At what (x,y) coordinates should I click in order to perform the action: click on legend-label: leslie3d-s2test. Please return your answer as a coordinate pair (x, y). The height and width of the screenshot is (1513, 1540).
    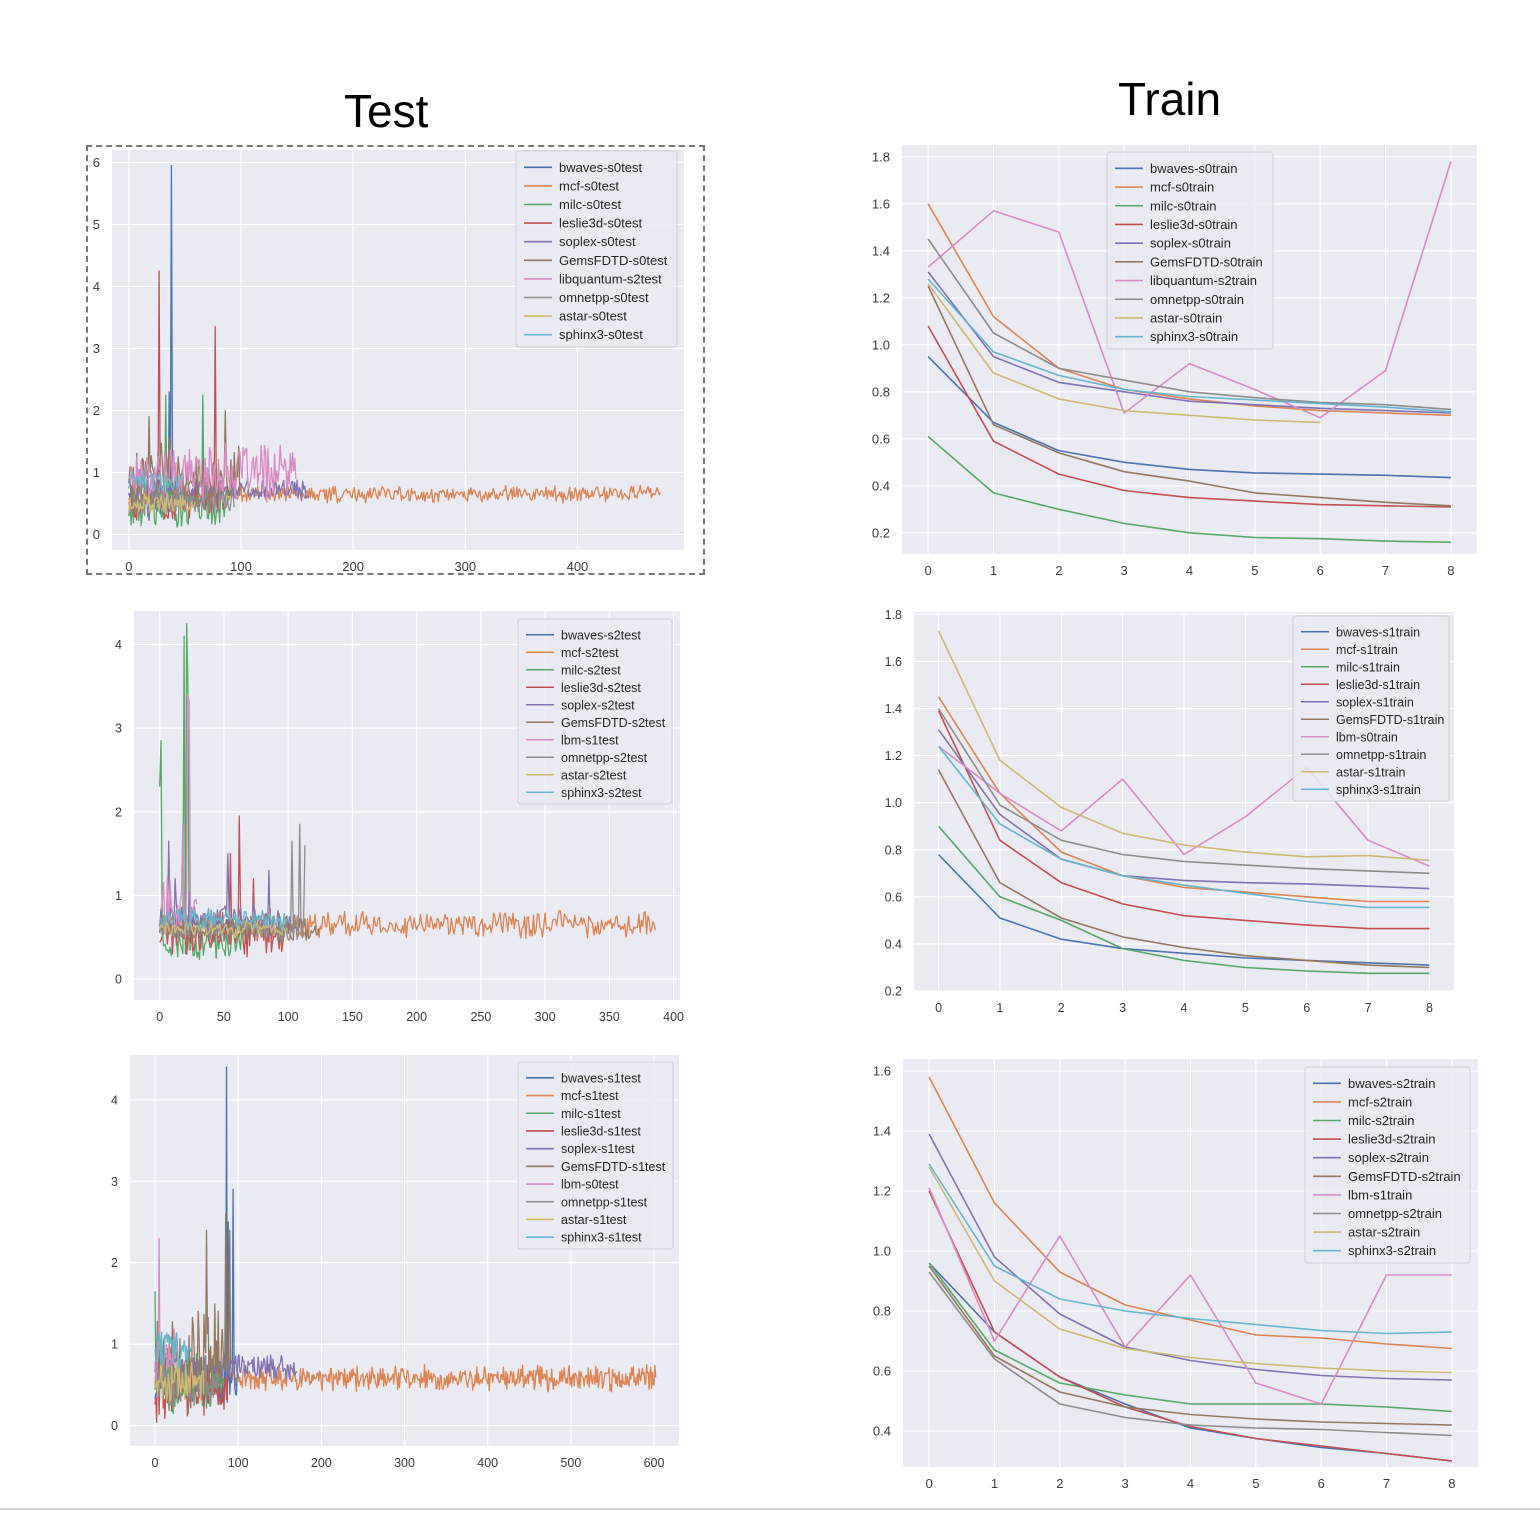
    Looking at the image, I should click on (601, 688).